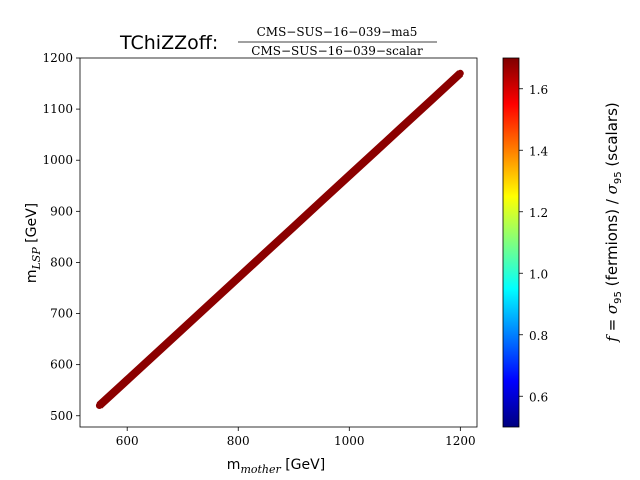  What do you see at coordinates (57, 58) in the screenshot?
I see `y-tick-label: 1200` at bounding box center [57, 58].